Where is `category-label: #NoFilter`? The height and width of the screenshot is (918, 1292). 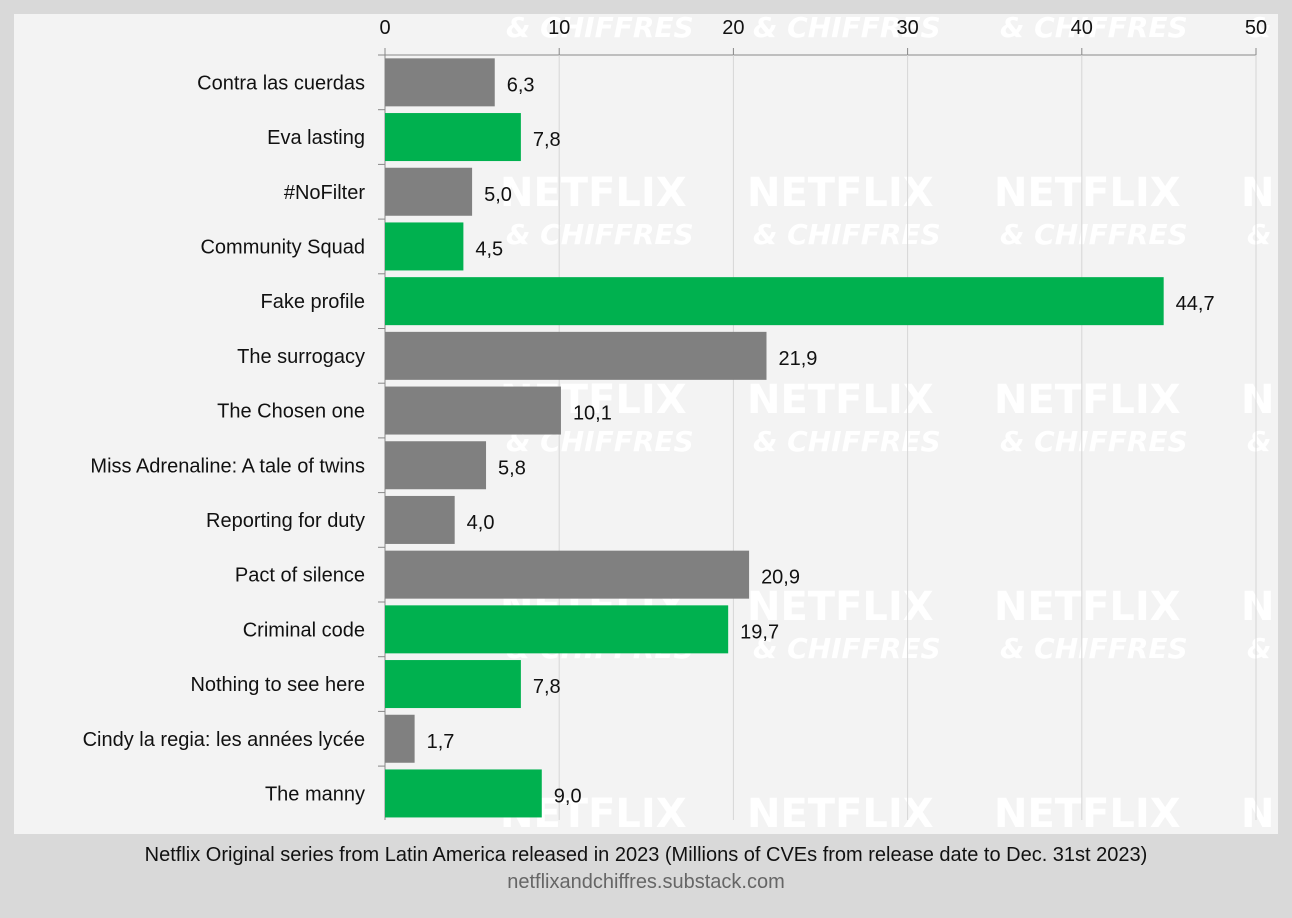
category-label: #NoFilter is located at coordinates (324, 193).